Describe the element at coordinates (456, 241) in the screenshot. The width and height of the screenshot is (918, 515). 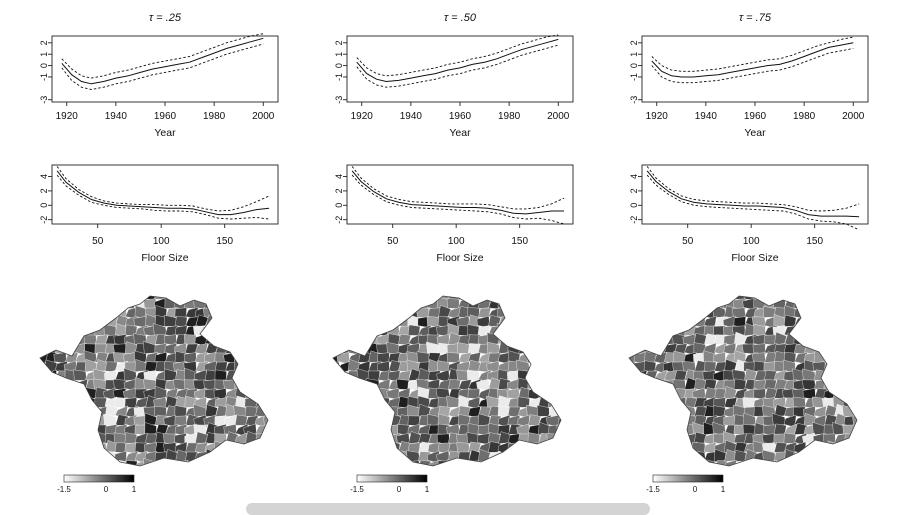
I see `x-tick-label: 100` at that location.